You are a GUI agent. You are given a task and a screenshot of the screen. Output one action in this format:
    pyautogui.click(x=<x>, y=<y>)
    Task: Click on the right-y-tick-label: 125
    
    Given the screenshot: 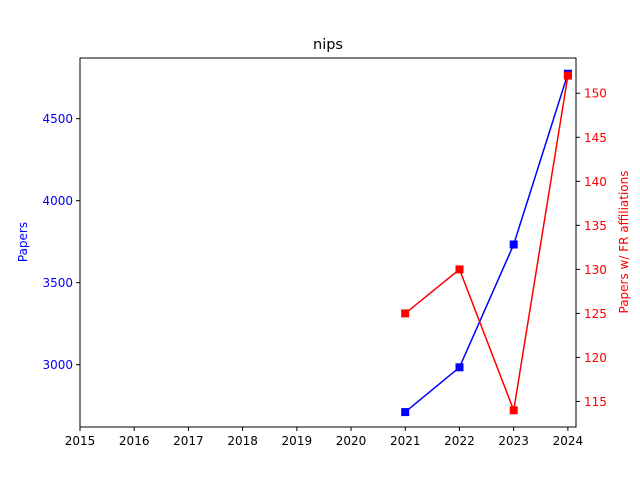 What is the action you would take?
    pyautogui.click(x=595, y=314)
    